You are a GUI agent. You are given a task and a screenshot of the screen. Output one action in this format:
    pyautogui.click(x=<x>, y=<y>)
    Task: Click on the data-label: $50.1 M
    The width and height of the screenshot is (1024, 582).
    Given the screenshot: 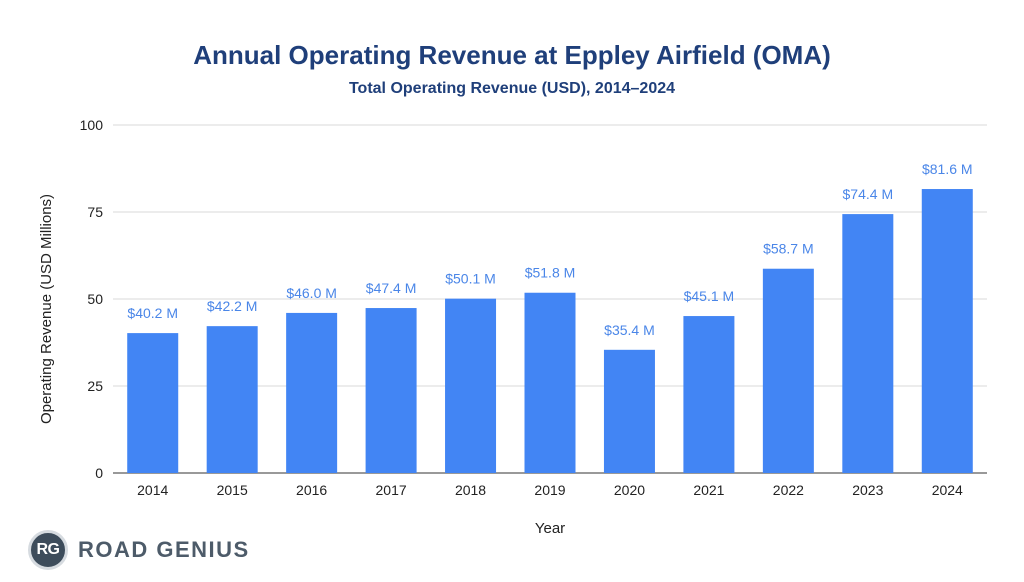 What is the action you would take?
    pyautogui.click(x=470, y=279)
    